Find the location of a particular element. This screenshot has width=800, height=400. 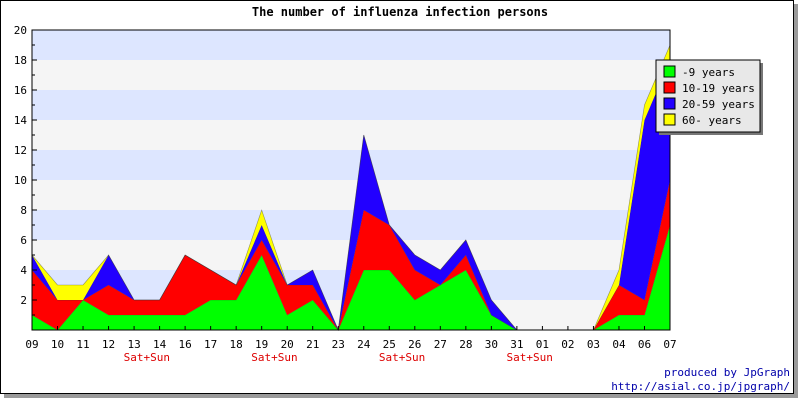

legend-label: 60- years is located at coordinates (712, 120).